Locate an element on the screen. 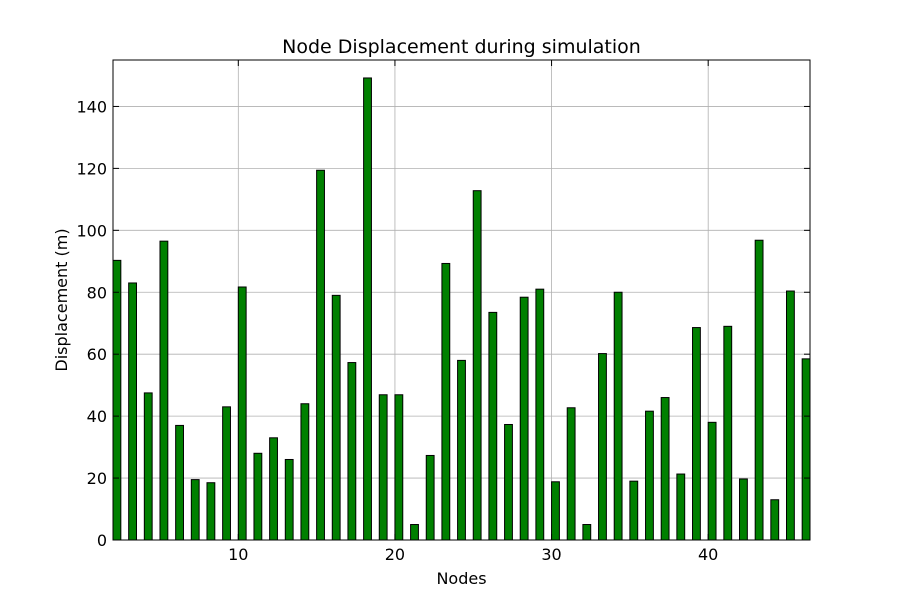 The image size is (900, 600). y-tick-label: 80 is located at coordinates (97, 292).